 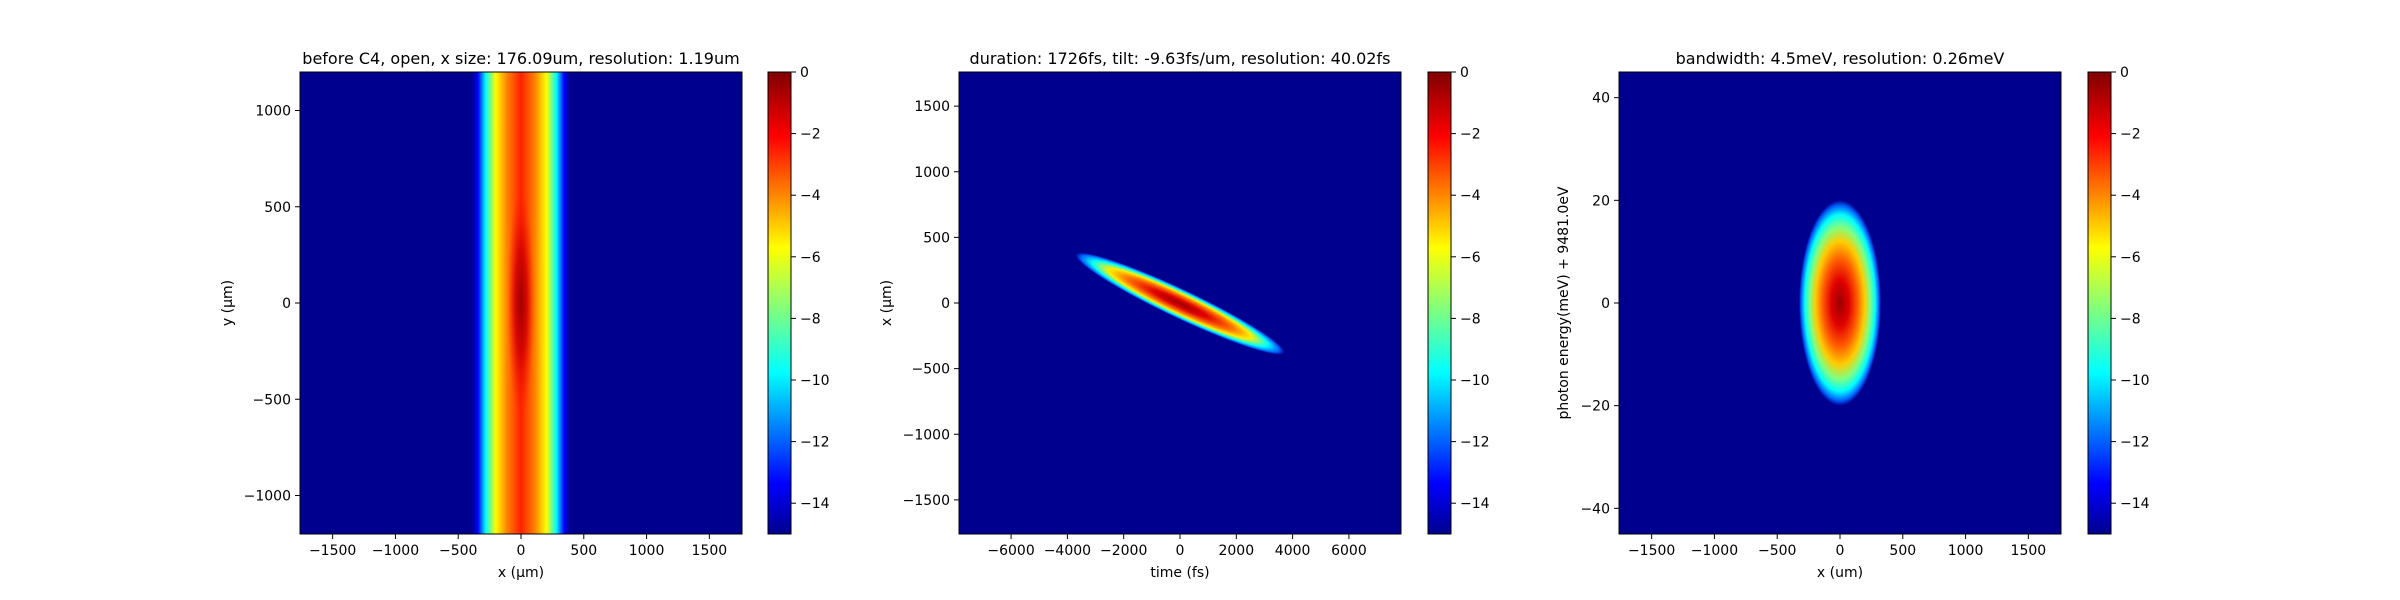 What do you see at coordinates (1840, 303) in the screenshot?
I see `spectrum-blob` at bounding box center [1840, 303].